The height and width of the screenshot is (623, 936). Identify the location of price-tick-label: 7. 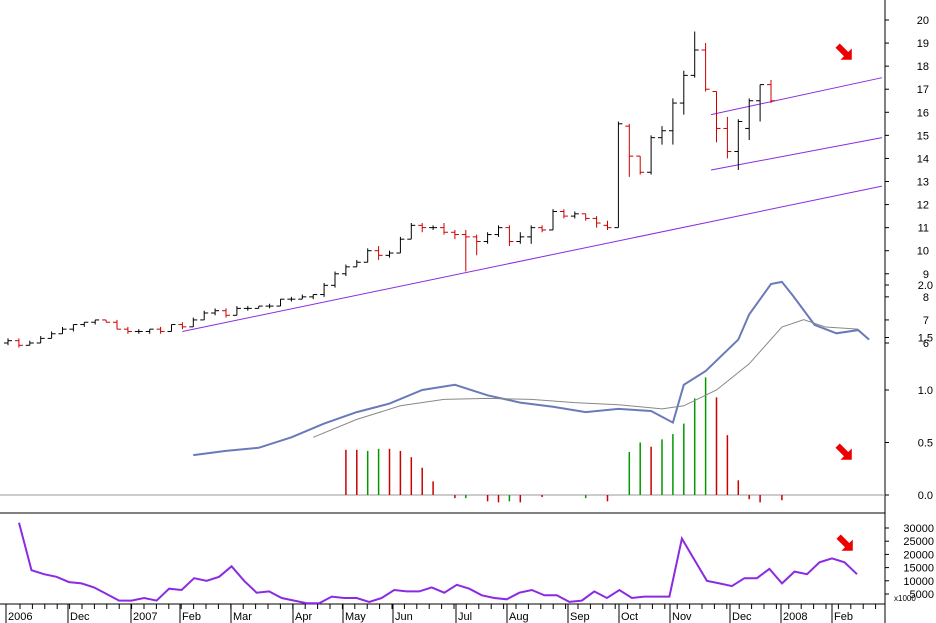
(926, 321).